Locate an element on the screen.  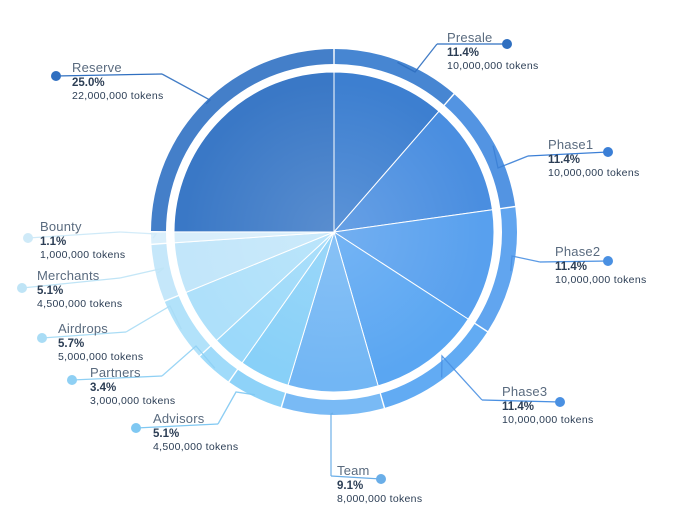
leader-underline-partners is located at coordinates (117, 378).